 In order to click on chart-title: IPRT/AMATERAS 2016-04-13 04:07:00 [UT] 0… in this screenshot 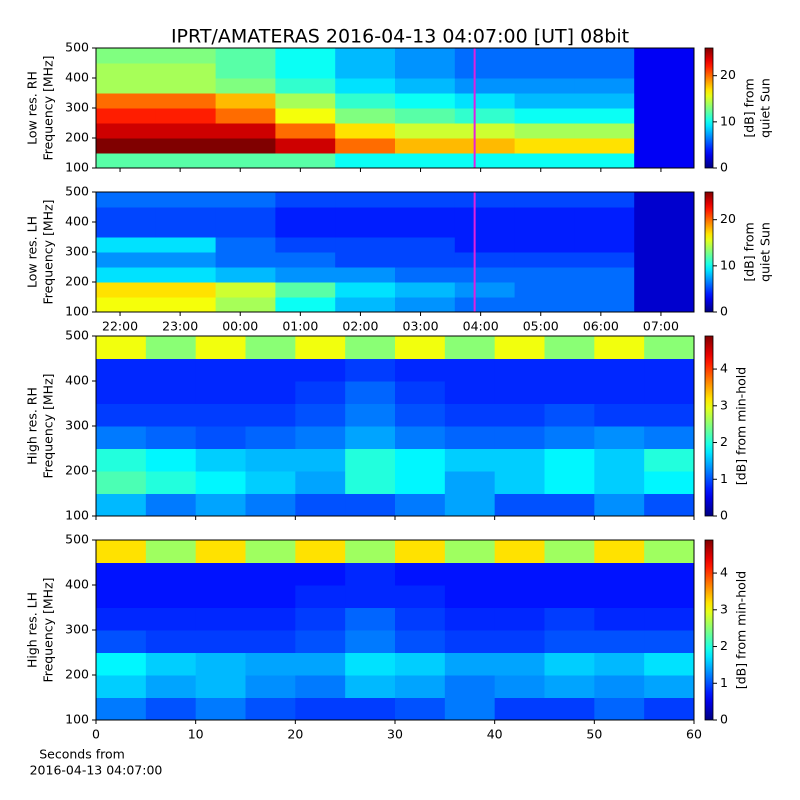, I will do `click(400, 37)`.